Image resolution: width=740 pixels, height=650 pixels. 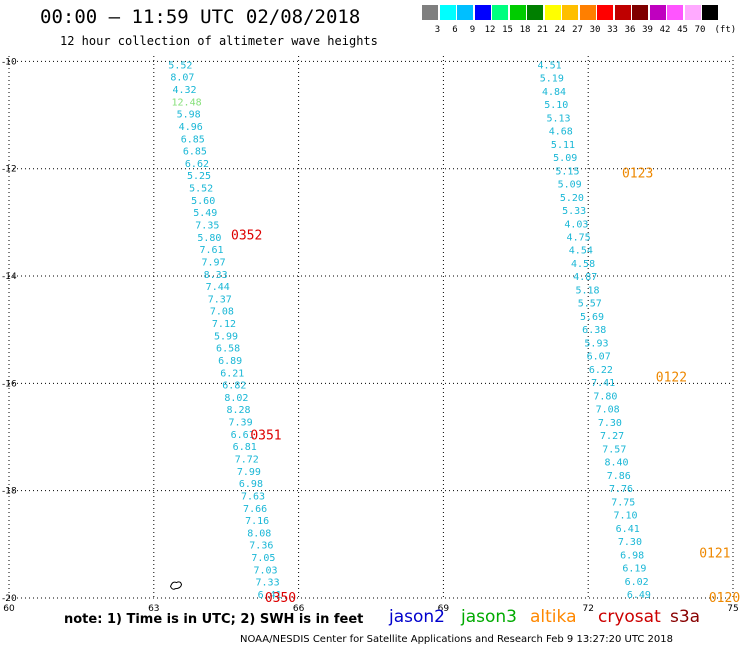 What do you see at coordinates (299, 609) in the screenshot?
I see `lon-tick-label: 66` at bounding box center [299, 609].